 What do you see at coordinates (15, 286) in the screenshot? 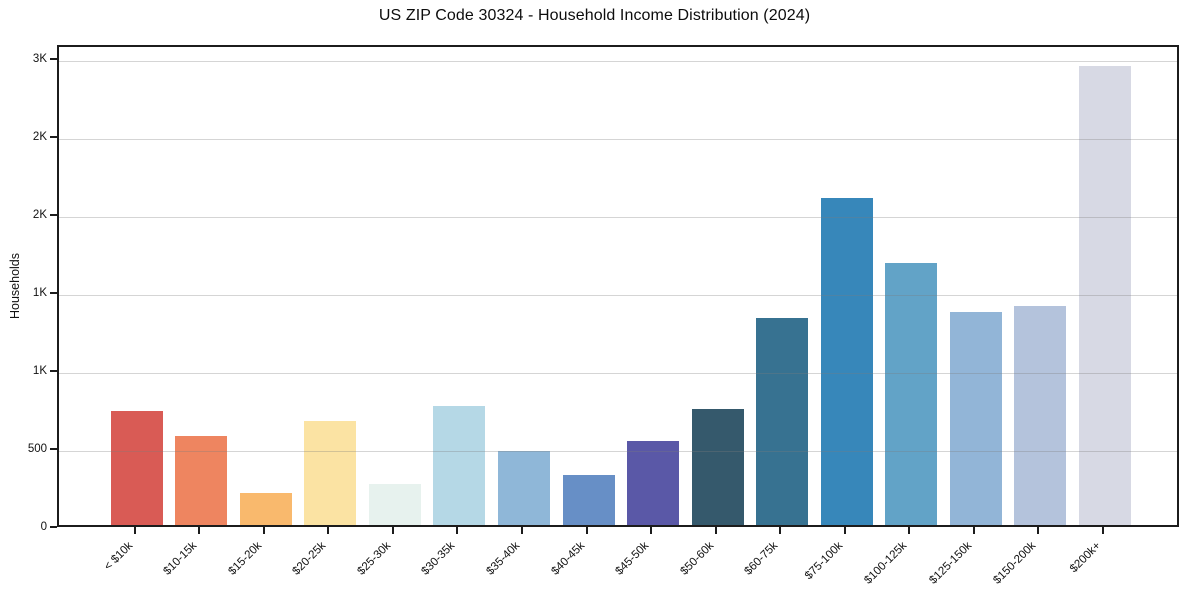
I see `y-axis-label: Households` at bounding box center [15, 286].